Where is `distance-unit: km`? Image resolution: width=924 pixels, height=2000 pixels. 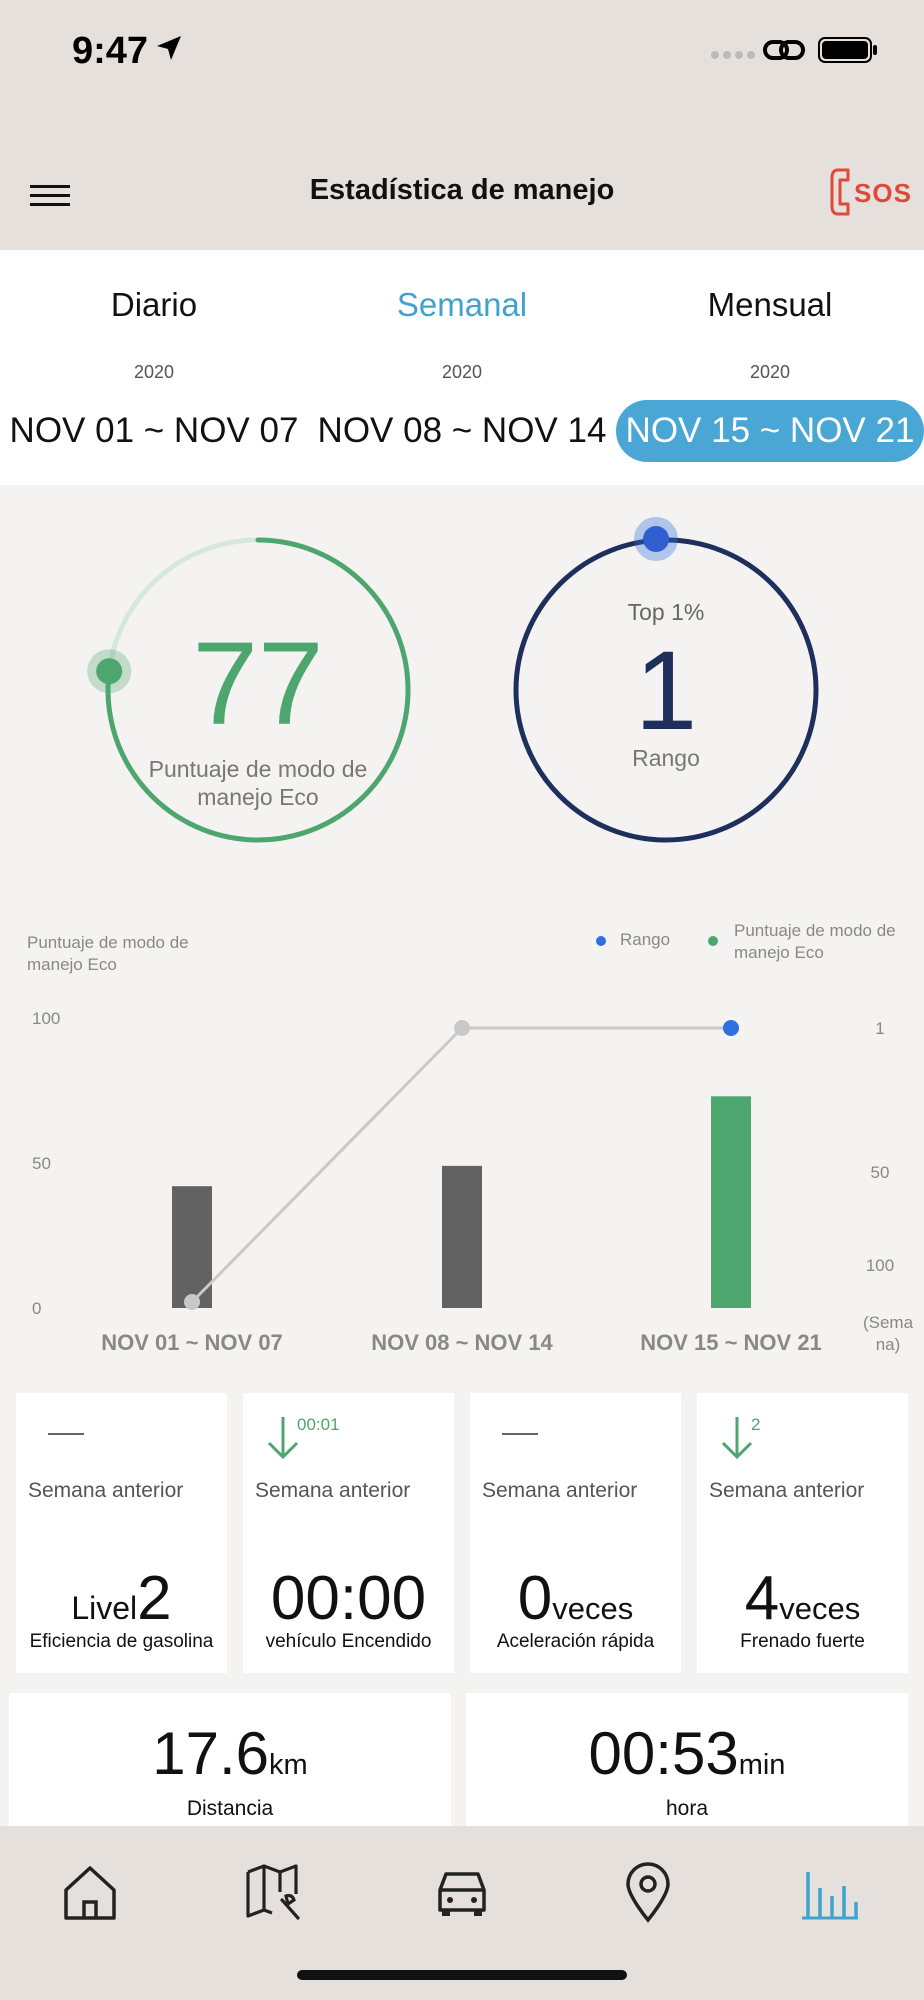
distance-unit: km is located at coordinates (288, 1765).